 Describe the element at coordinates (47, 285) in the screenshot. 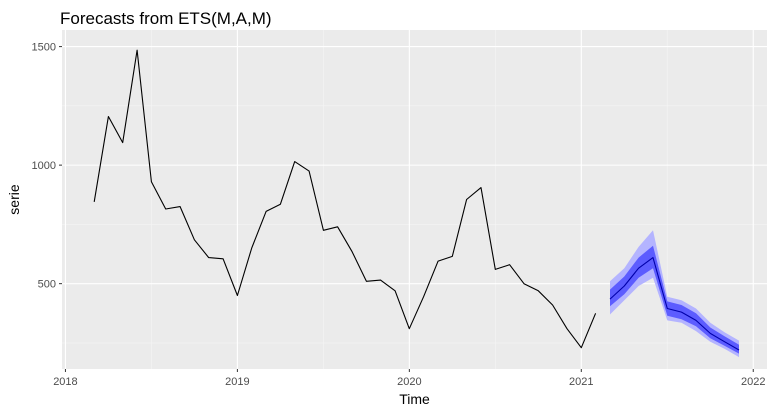

I see `y-tick-label: 500` at that location.